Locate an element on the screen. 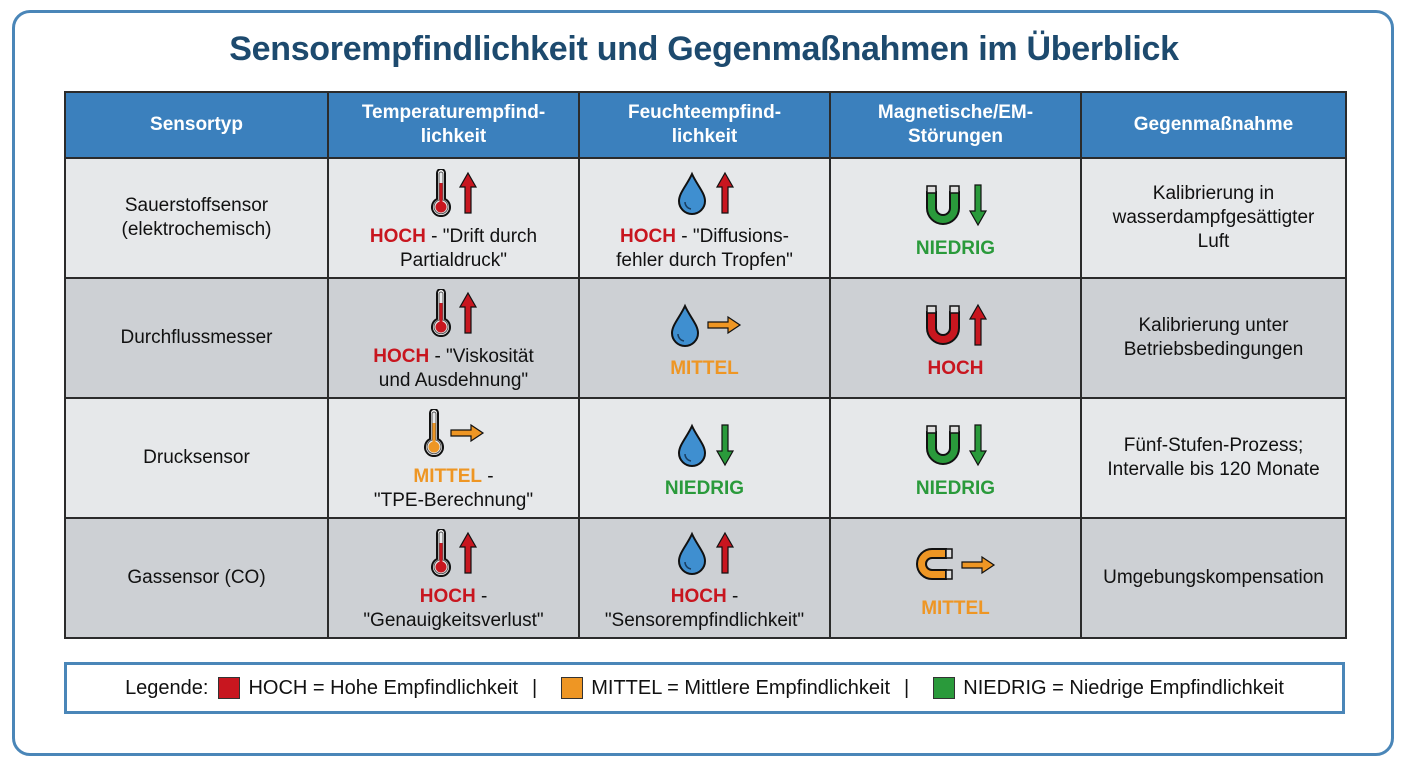 This screenshot has height=768, width=1408. temp-text: HOCH - "Drift durch Partialdruck" is located at coordinates (453, 249).